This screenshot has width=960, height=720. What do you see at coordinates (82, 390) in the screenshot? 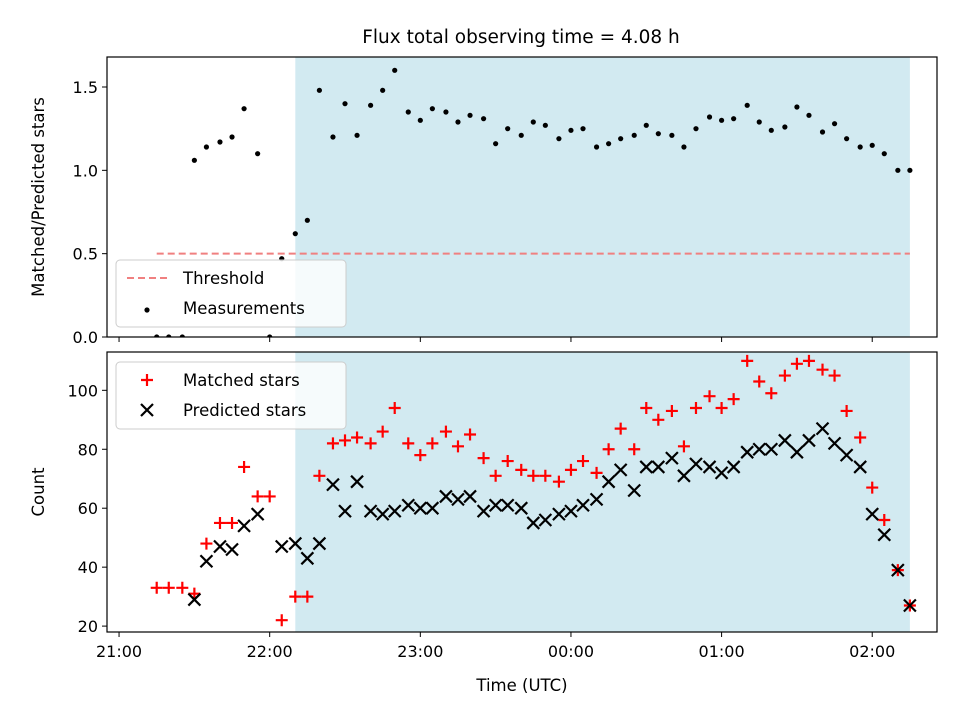
I see `y-tick-label: 100` at bounding box center [82, 390].